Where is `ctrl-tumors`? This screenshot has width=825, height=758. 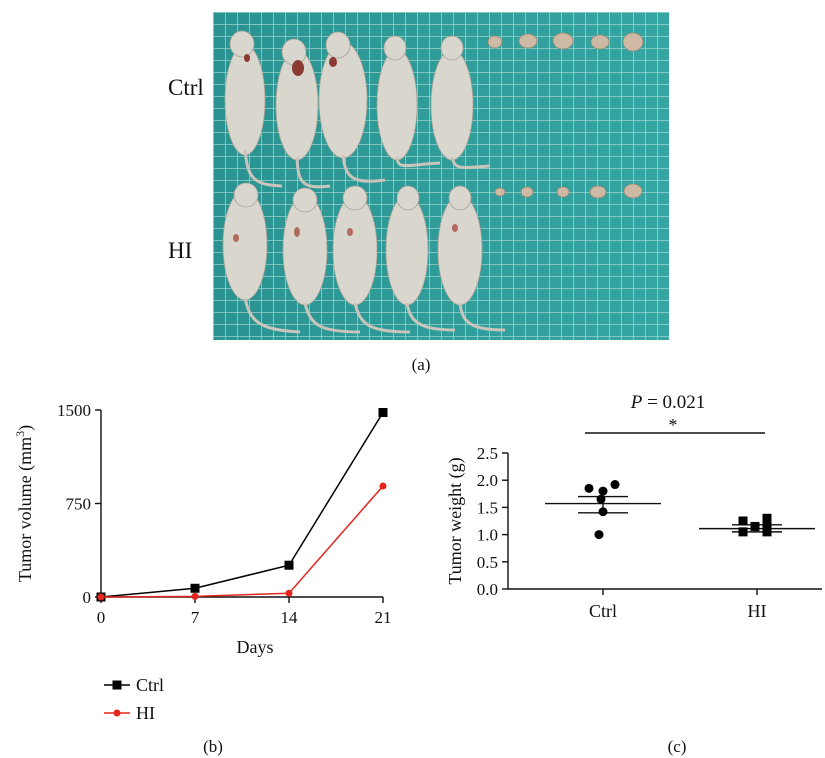 ctrl-tumors is located at coordinates (565, 42).